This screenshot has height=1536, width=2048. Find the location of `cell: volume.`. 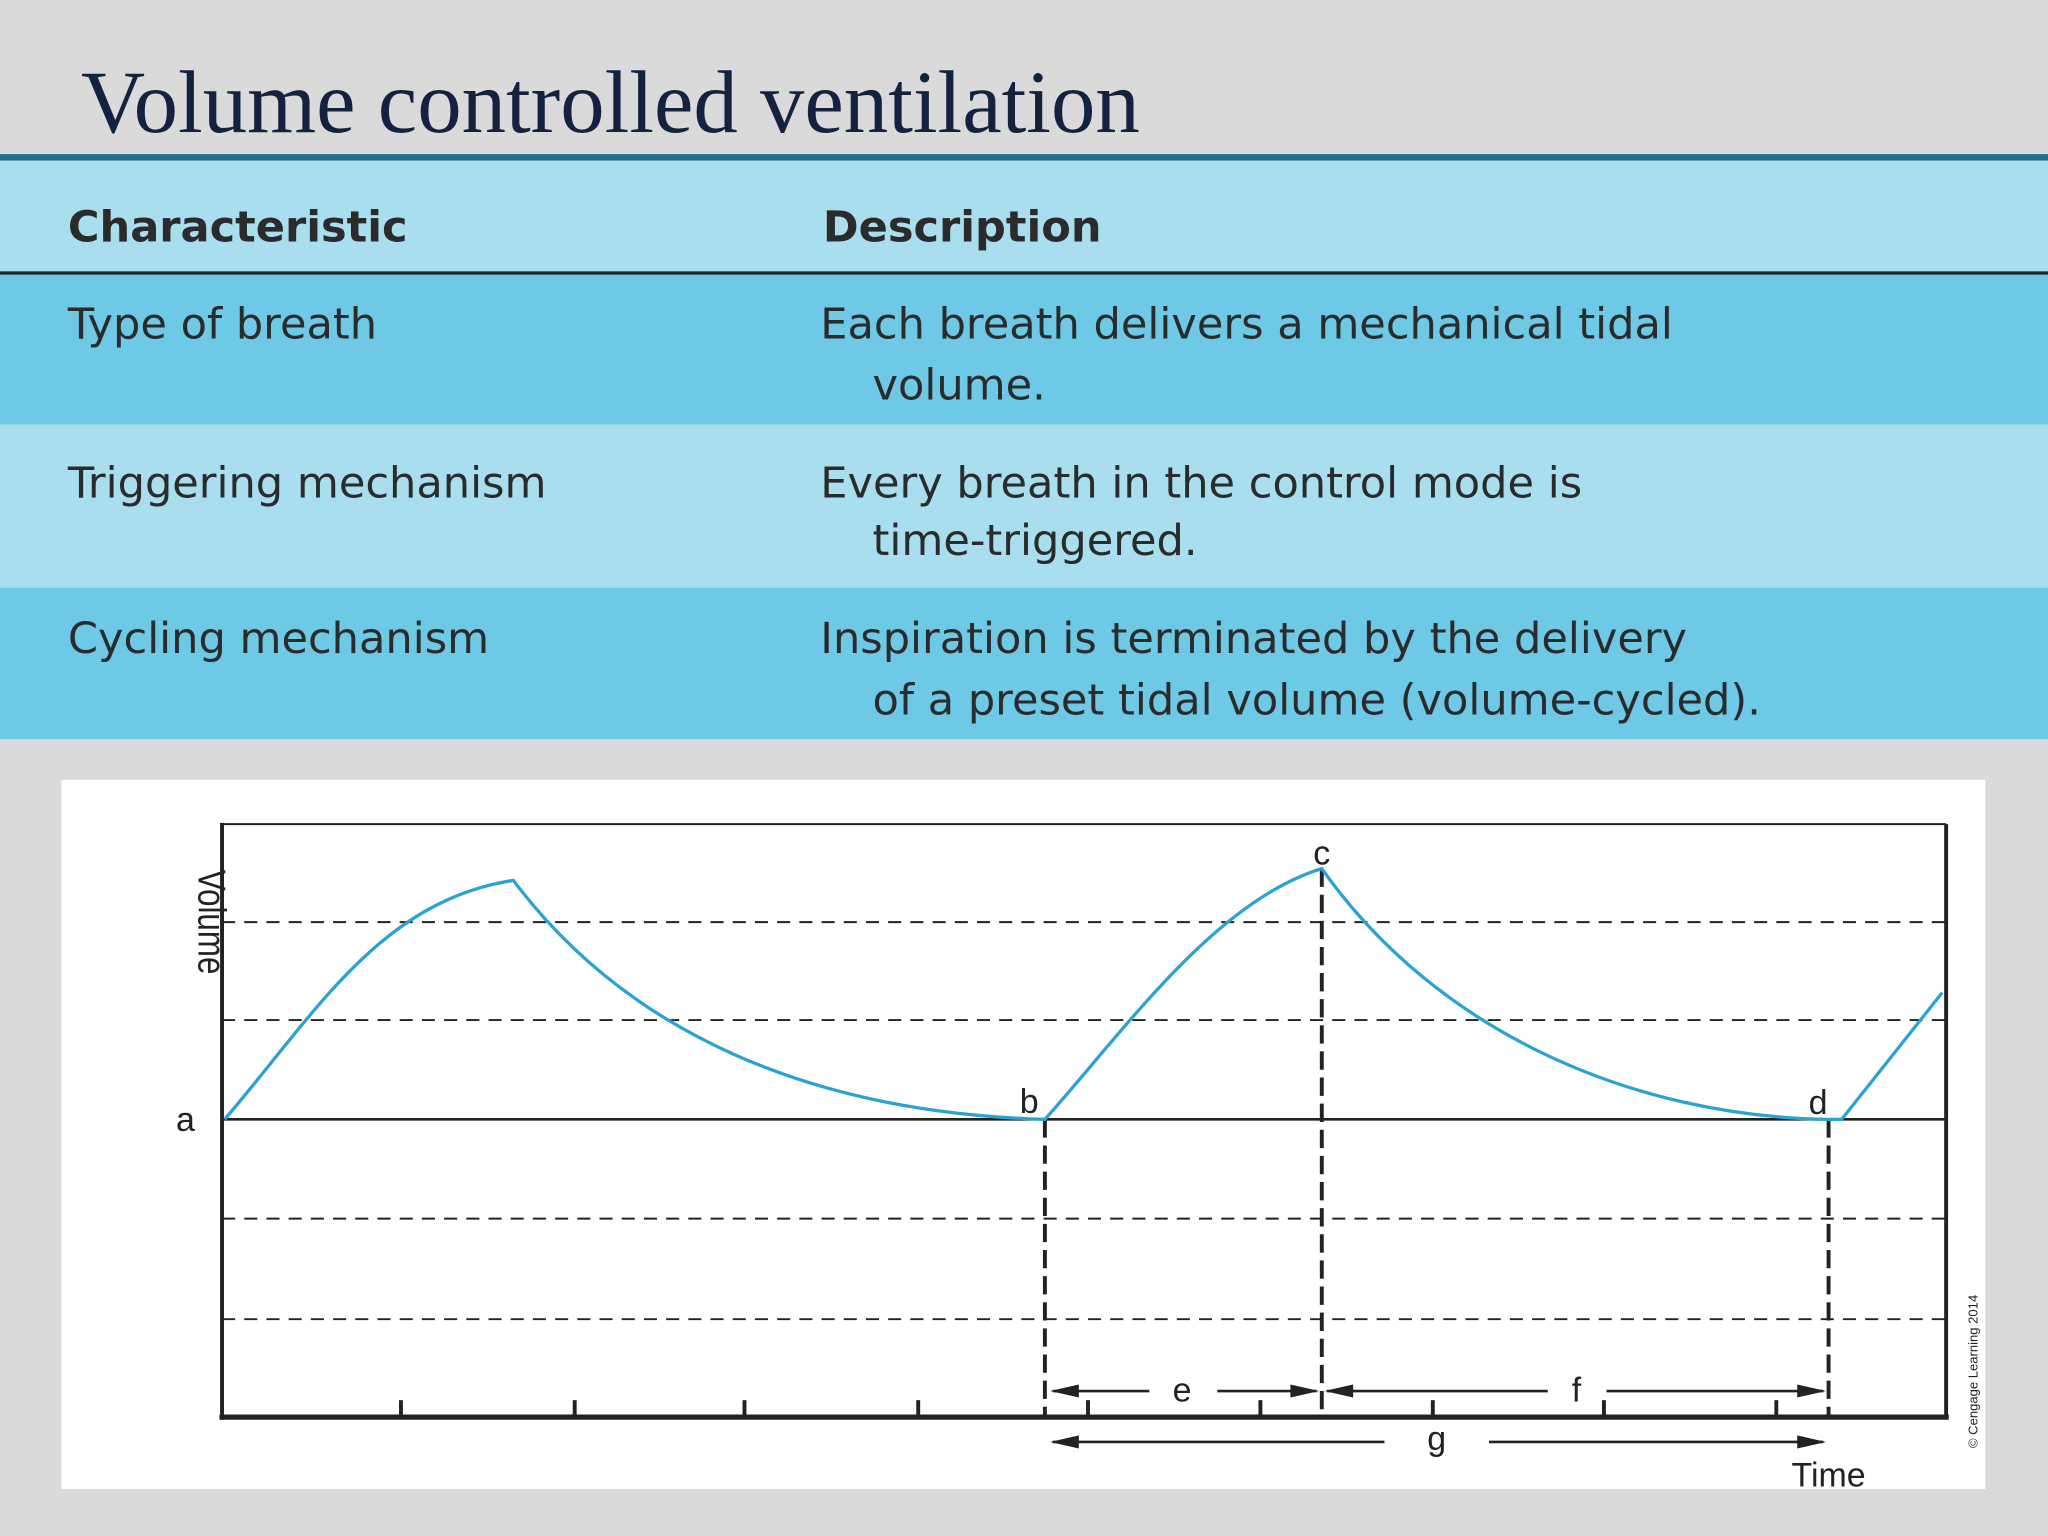

cell: volume. is located at coordinates (958, 386).